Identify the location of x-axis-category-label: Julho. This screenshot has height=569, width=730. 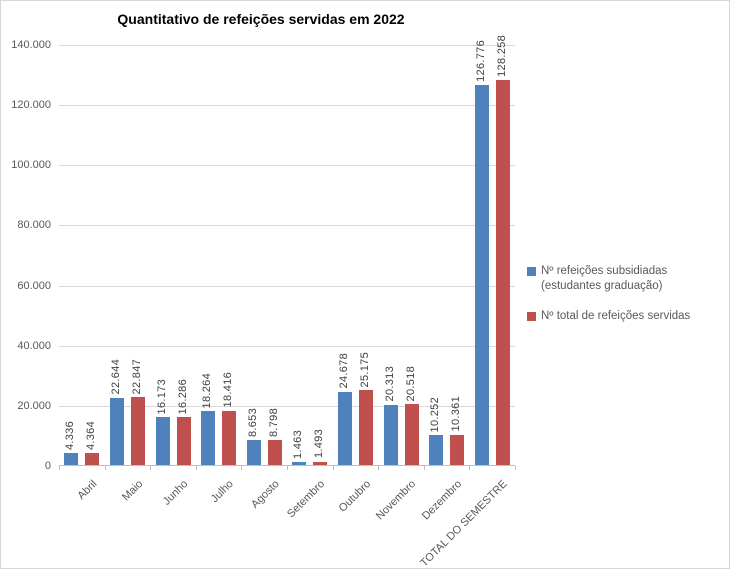
(223, 492).